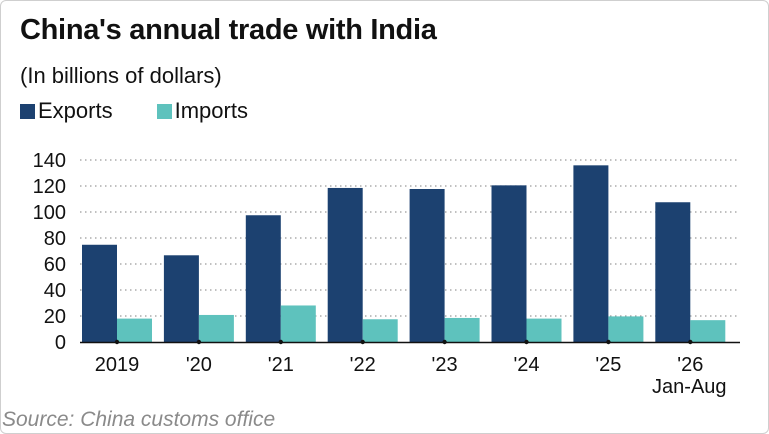  I want to click on chart-subtitle: (In billions of dollars), so click(121, 75).